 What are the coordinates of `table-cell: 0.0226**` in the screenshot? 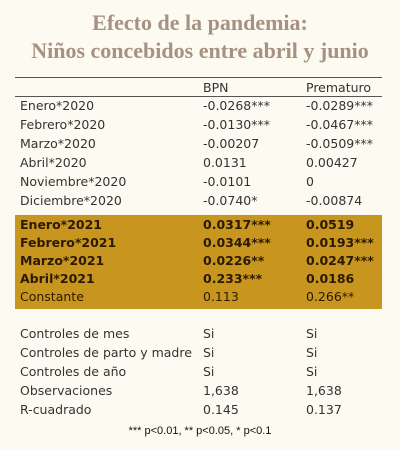 It's located at (234, 260).